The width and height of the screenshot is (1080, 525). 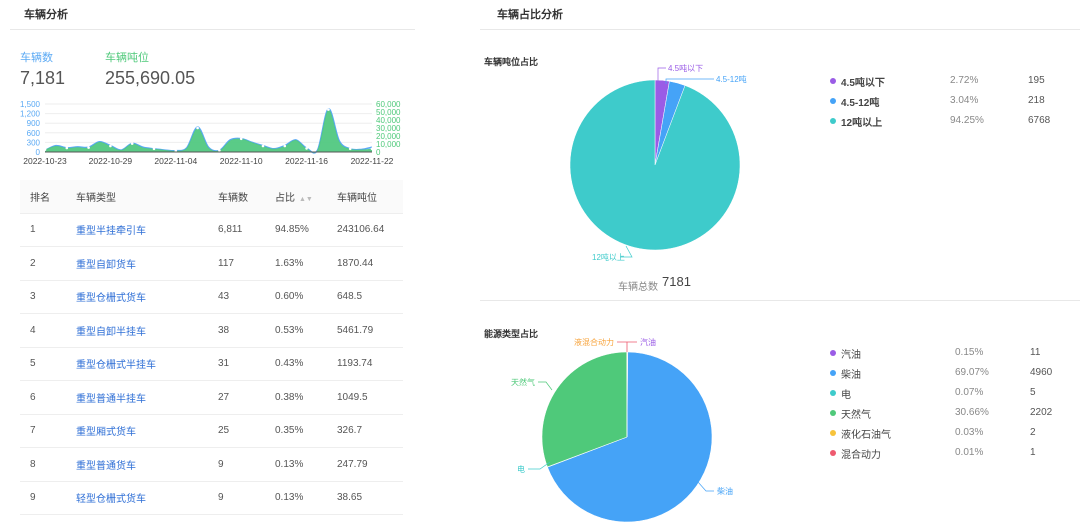 I want to click on table-row: 7 重型厢式货车 25 0.35% 326.7, so click(x=211, y=431).